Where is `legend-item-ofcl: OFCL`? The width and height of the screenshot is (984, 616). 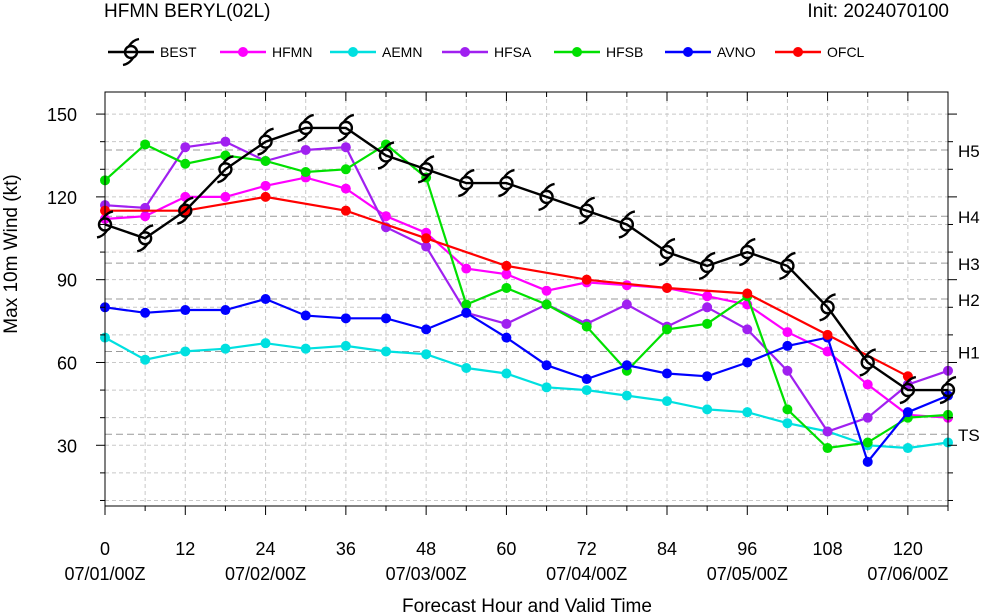
legend-item-ofcl: OFCL is located at coordinates (820, 52).